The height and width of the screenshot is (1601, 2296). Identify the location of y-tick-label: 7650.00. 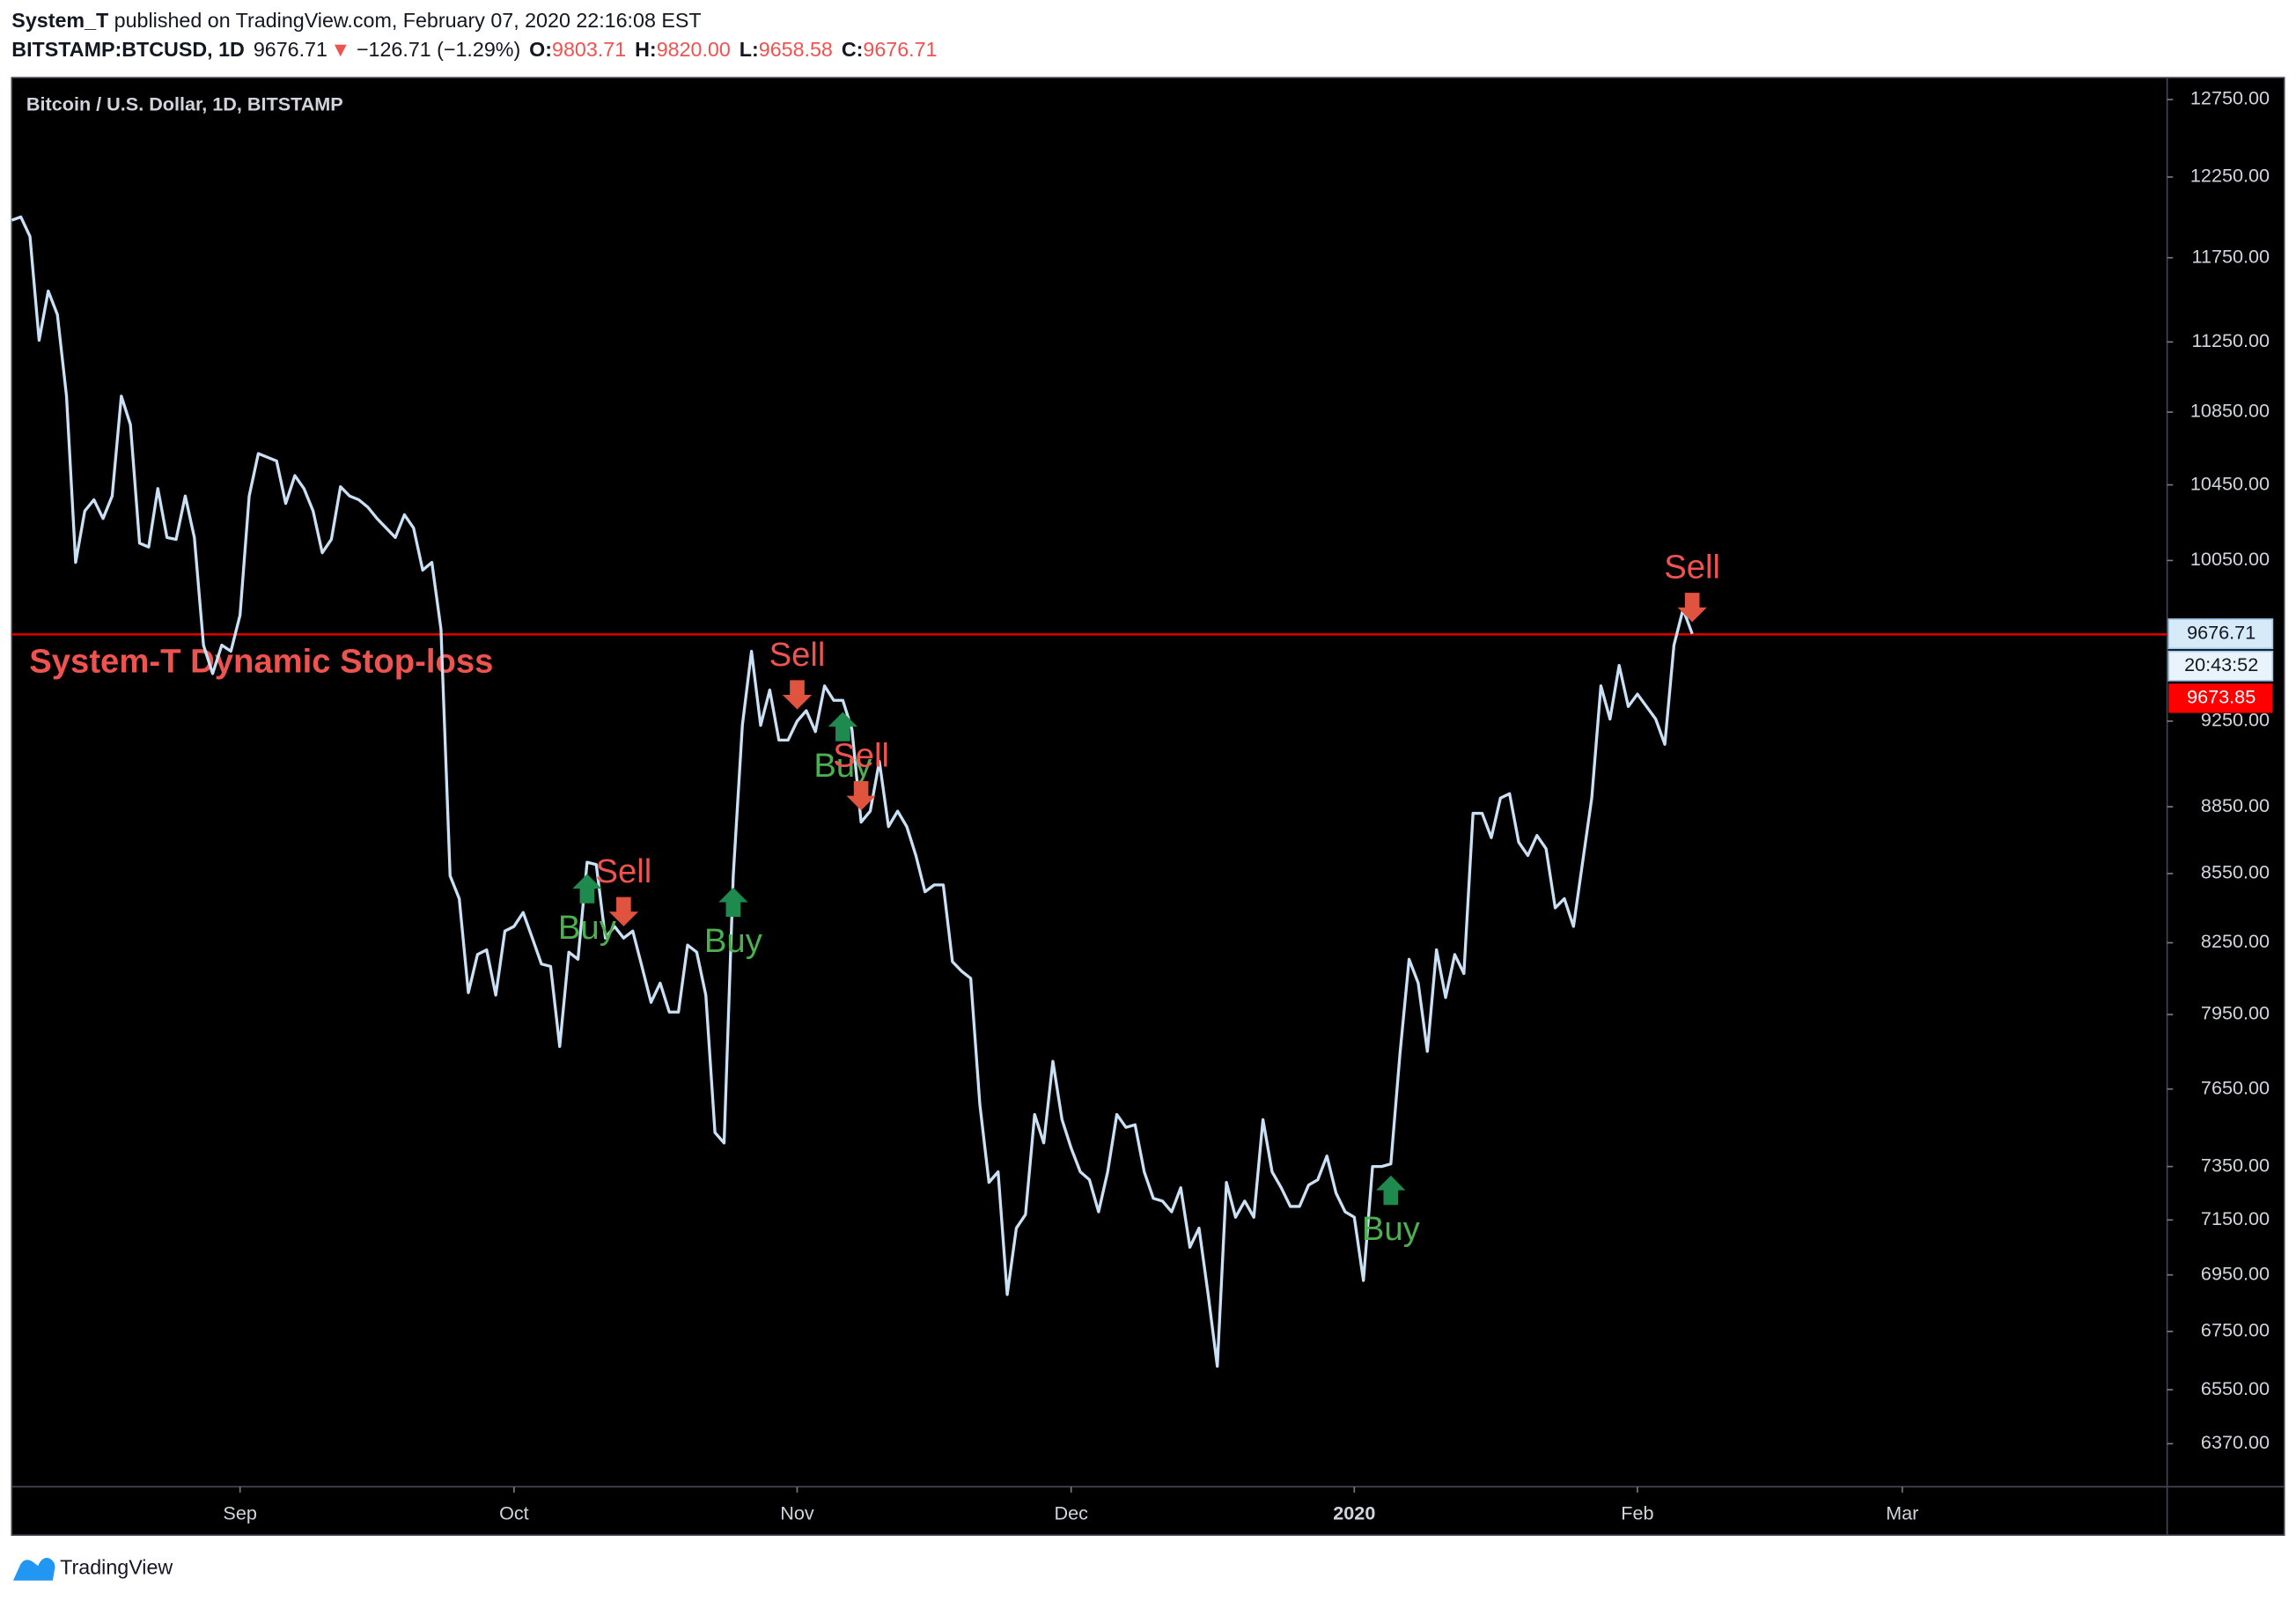
(2235, 1087).